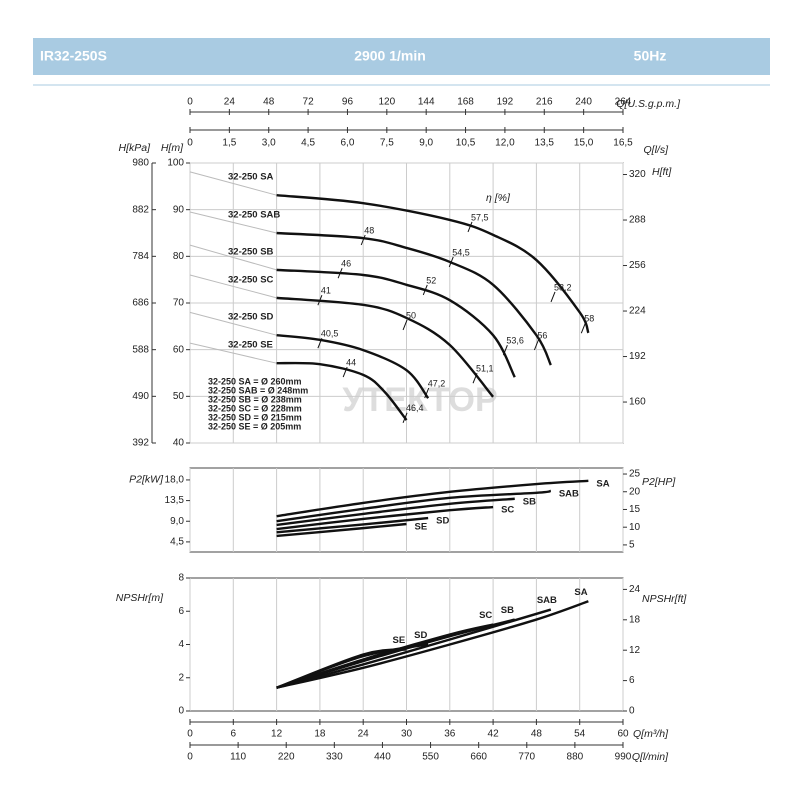 This screenshot has height=800, width=800. Describe the element at coordinates (498, 198) in the screenshot. I see `efficiency-title: η [%]` at that location.